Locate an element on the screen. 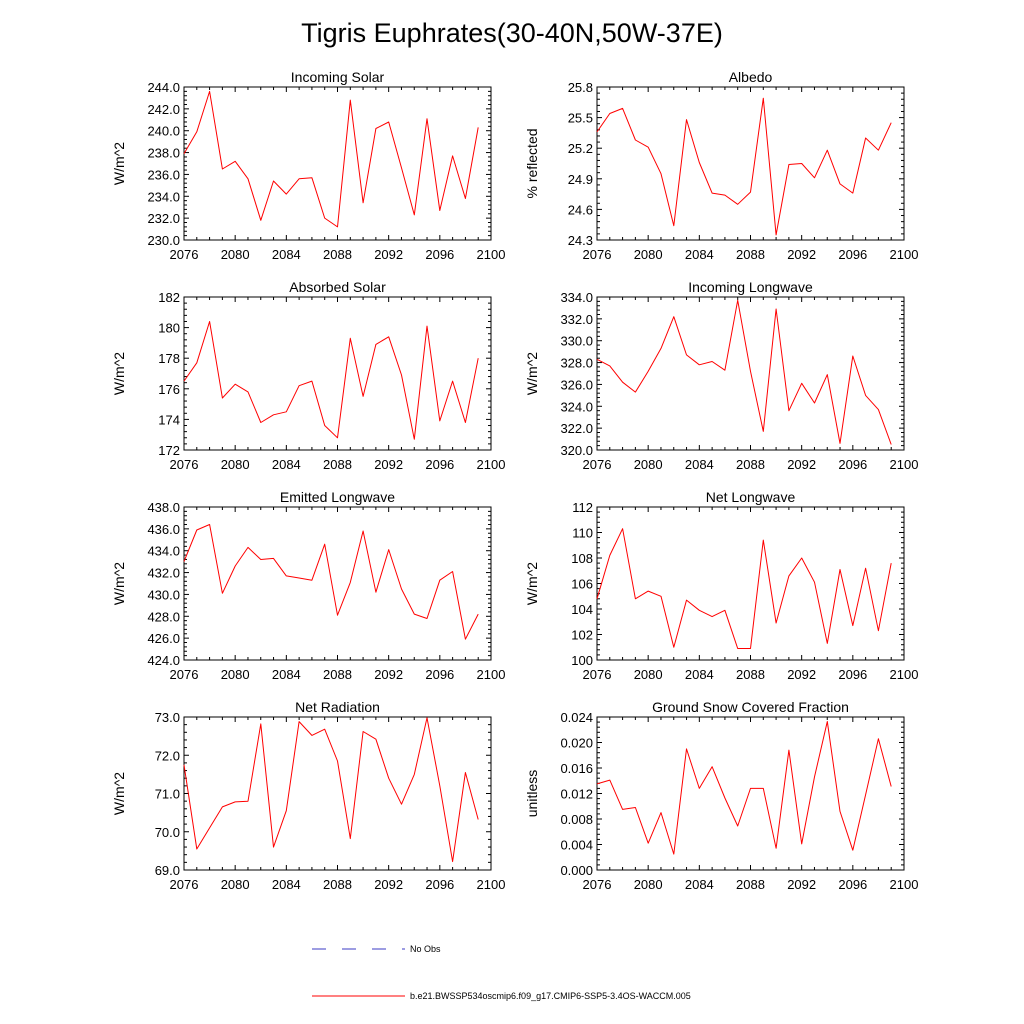 The width and height of the screenshot is (1024, 1024). y-tick-label: 0.004 is located at coordinates (576, 845).